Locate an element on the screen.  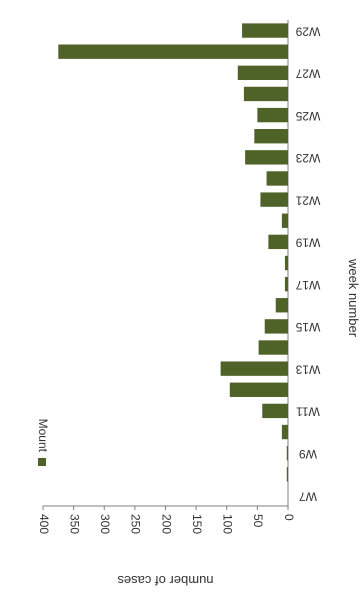
bar-w18 is located at coordinates (286, 263).